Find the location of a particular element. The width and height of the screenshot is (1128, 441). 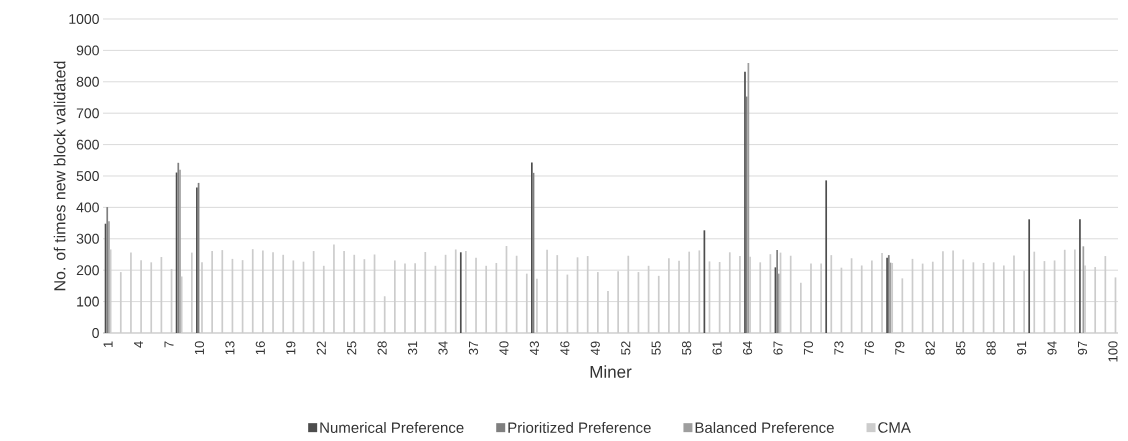

x-tick-label: 91 is located at coordinates (1021, 348).